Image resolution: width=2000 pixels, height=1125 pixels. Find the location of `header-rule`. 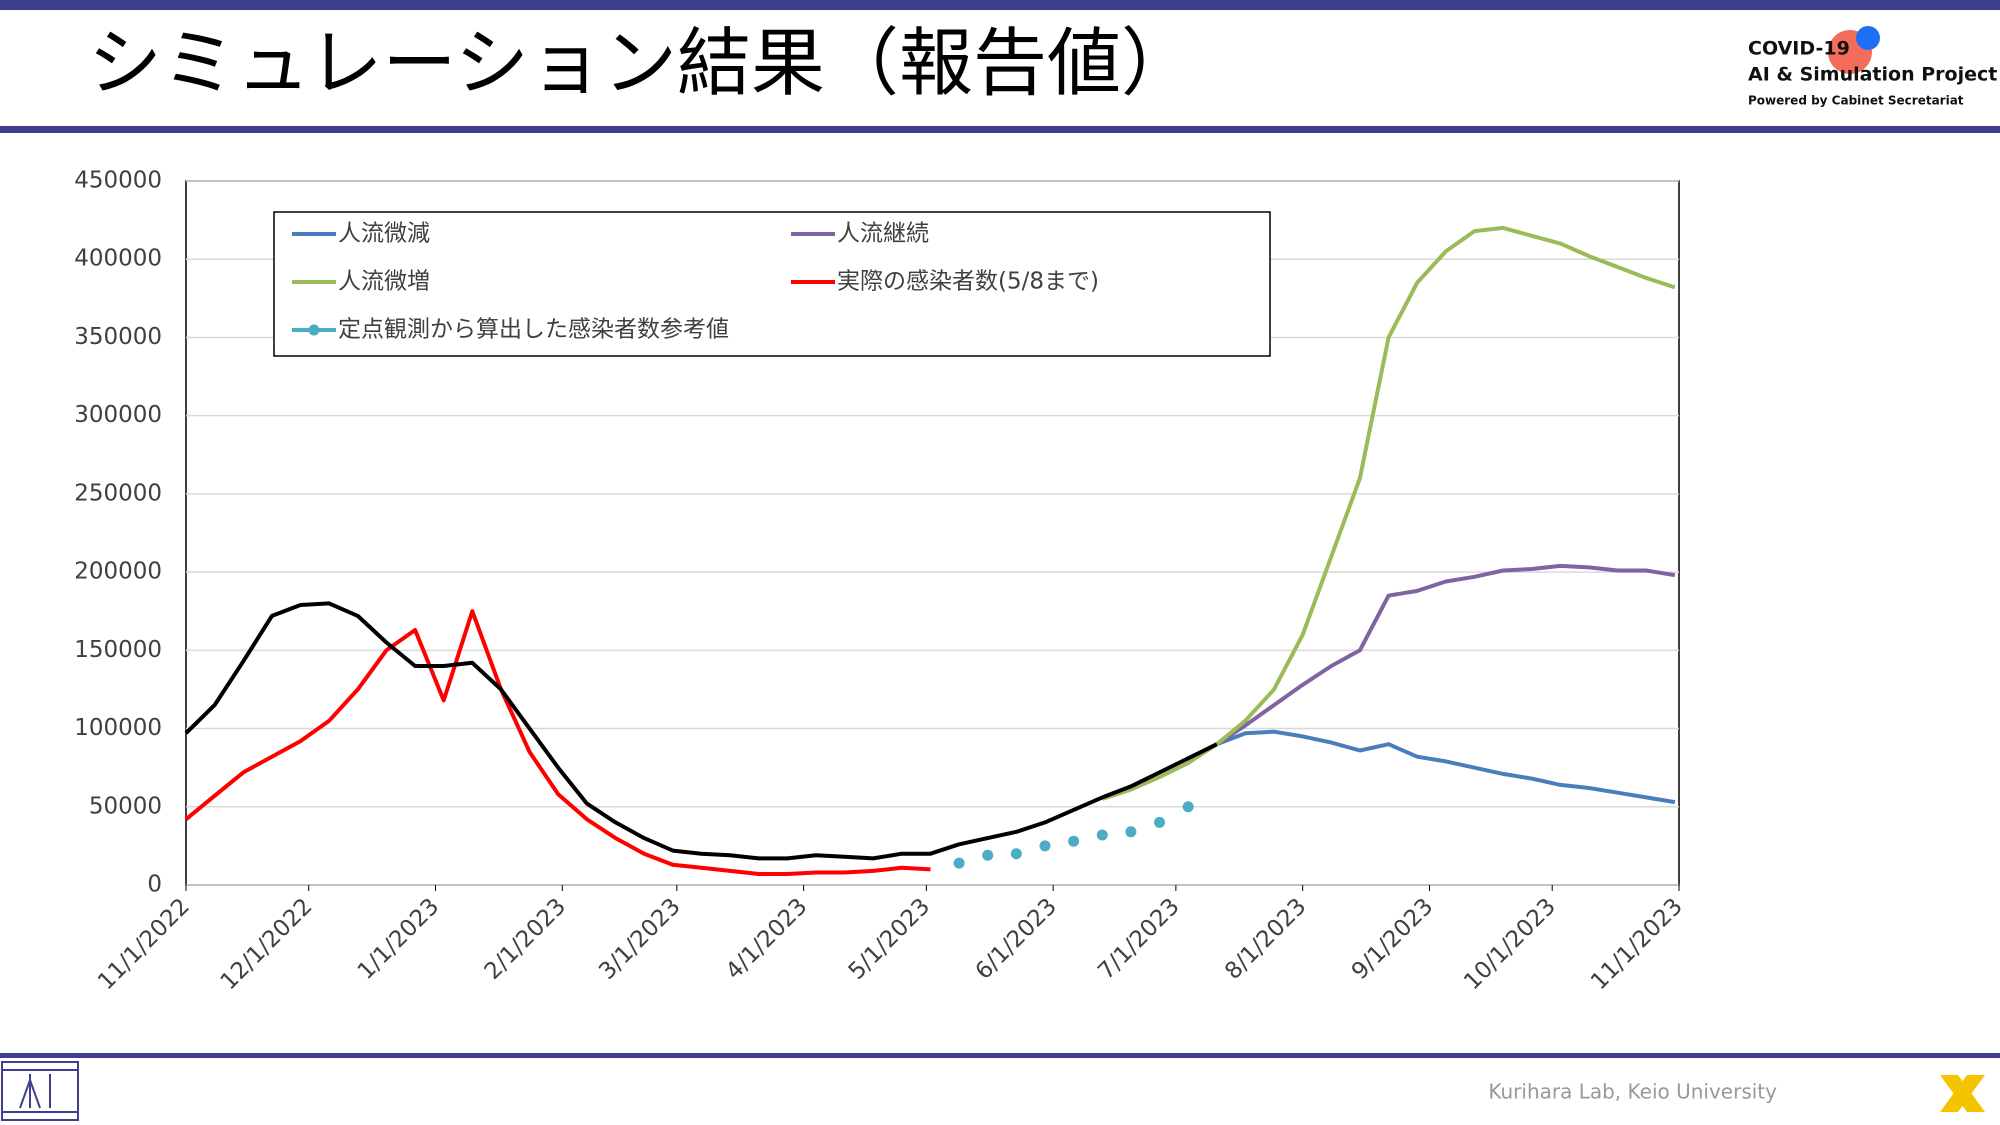

header-rule is located at coordinates (1000, 129).